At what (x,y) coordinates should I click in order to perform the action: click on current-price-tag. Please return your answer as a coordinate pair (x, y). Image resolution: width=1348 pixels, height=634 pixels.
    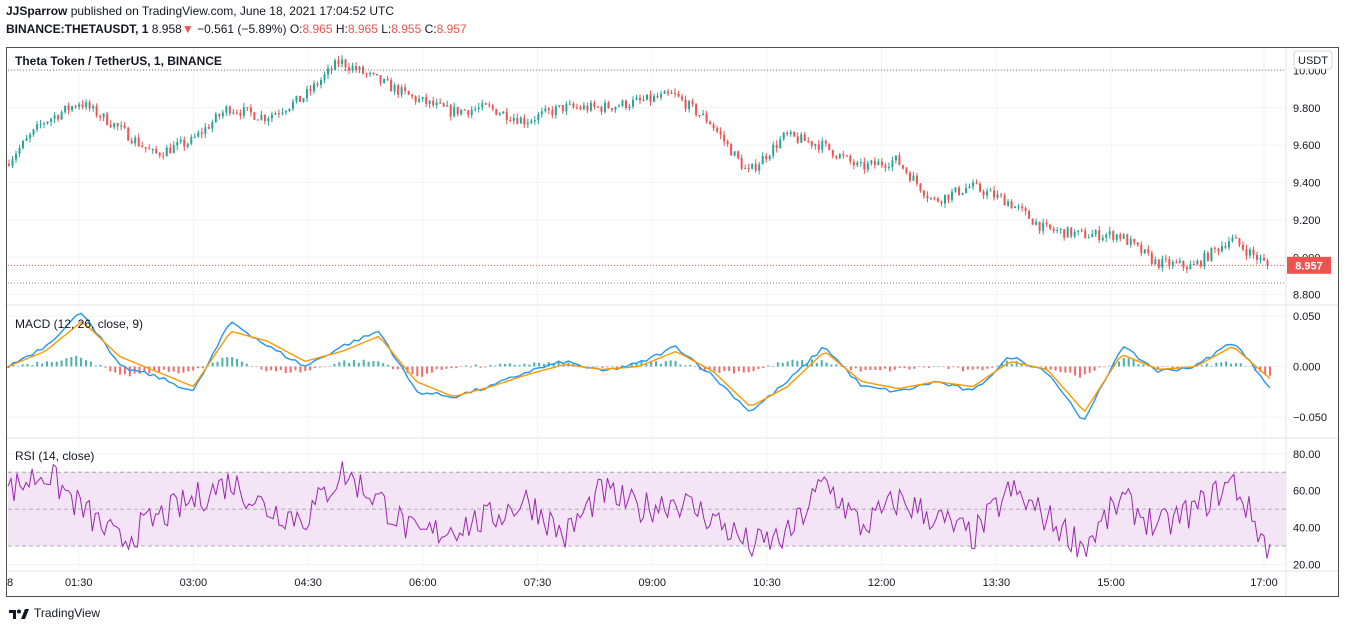
    Looking at the image, I should click on (1309, 265).